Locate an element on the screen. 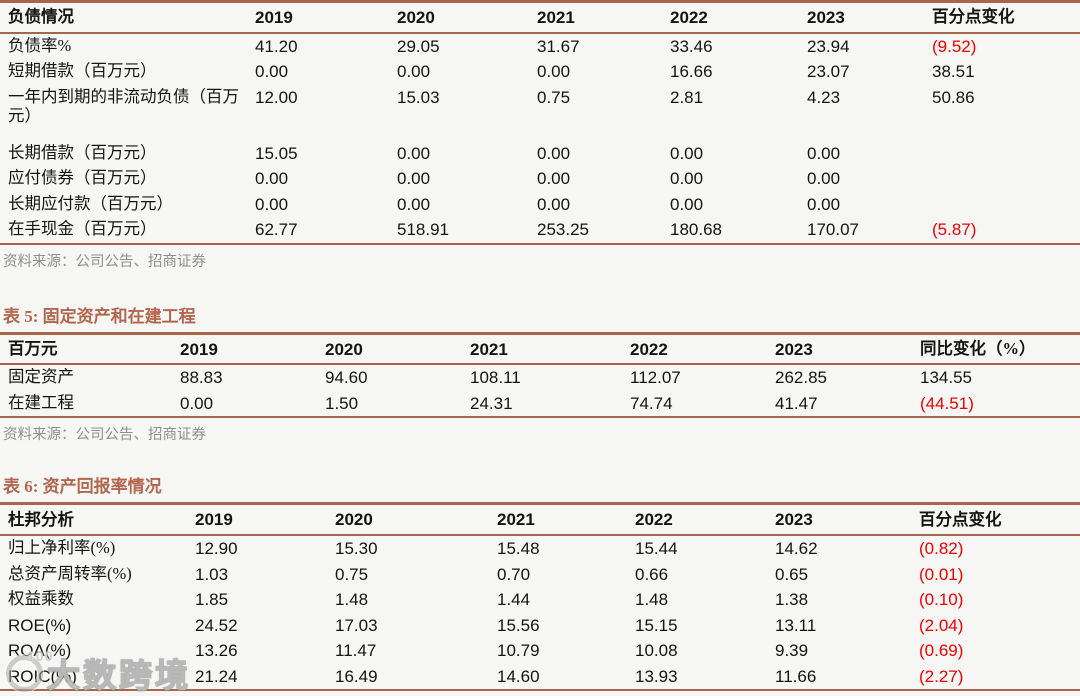 The width and height of the screenshot is (1080, 700). cell-value: 94.60 is located at coordinates (346, 378).